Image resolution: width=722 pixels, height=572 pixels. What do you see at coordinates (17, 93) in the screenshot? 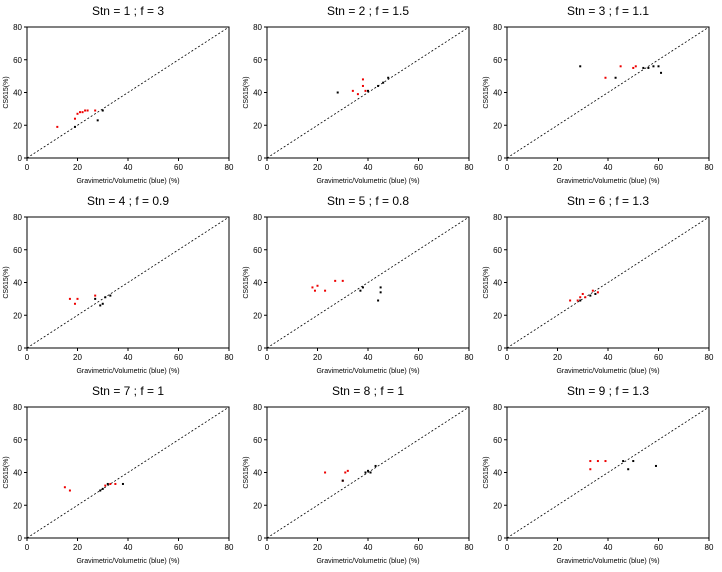
I see `y-tick-label: 40` at bounding box center [17, 93].